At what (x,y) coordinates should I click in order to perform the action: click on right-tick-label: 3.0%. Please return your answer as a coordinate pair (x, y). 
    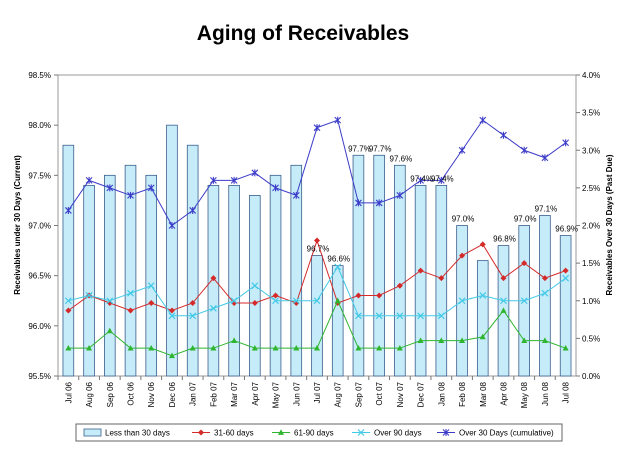
    Looking at the image, I should click on (591, 150).